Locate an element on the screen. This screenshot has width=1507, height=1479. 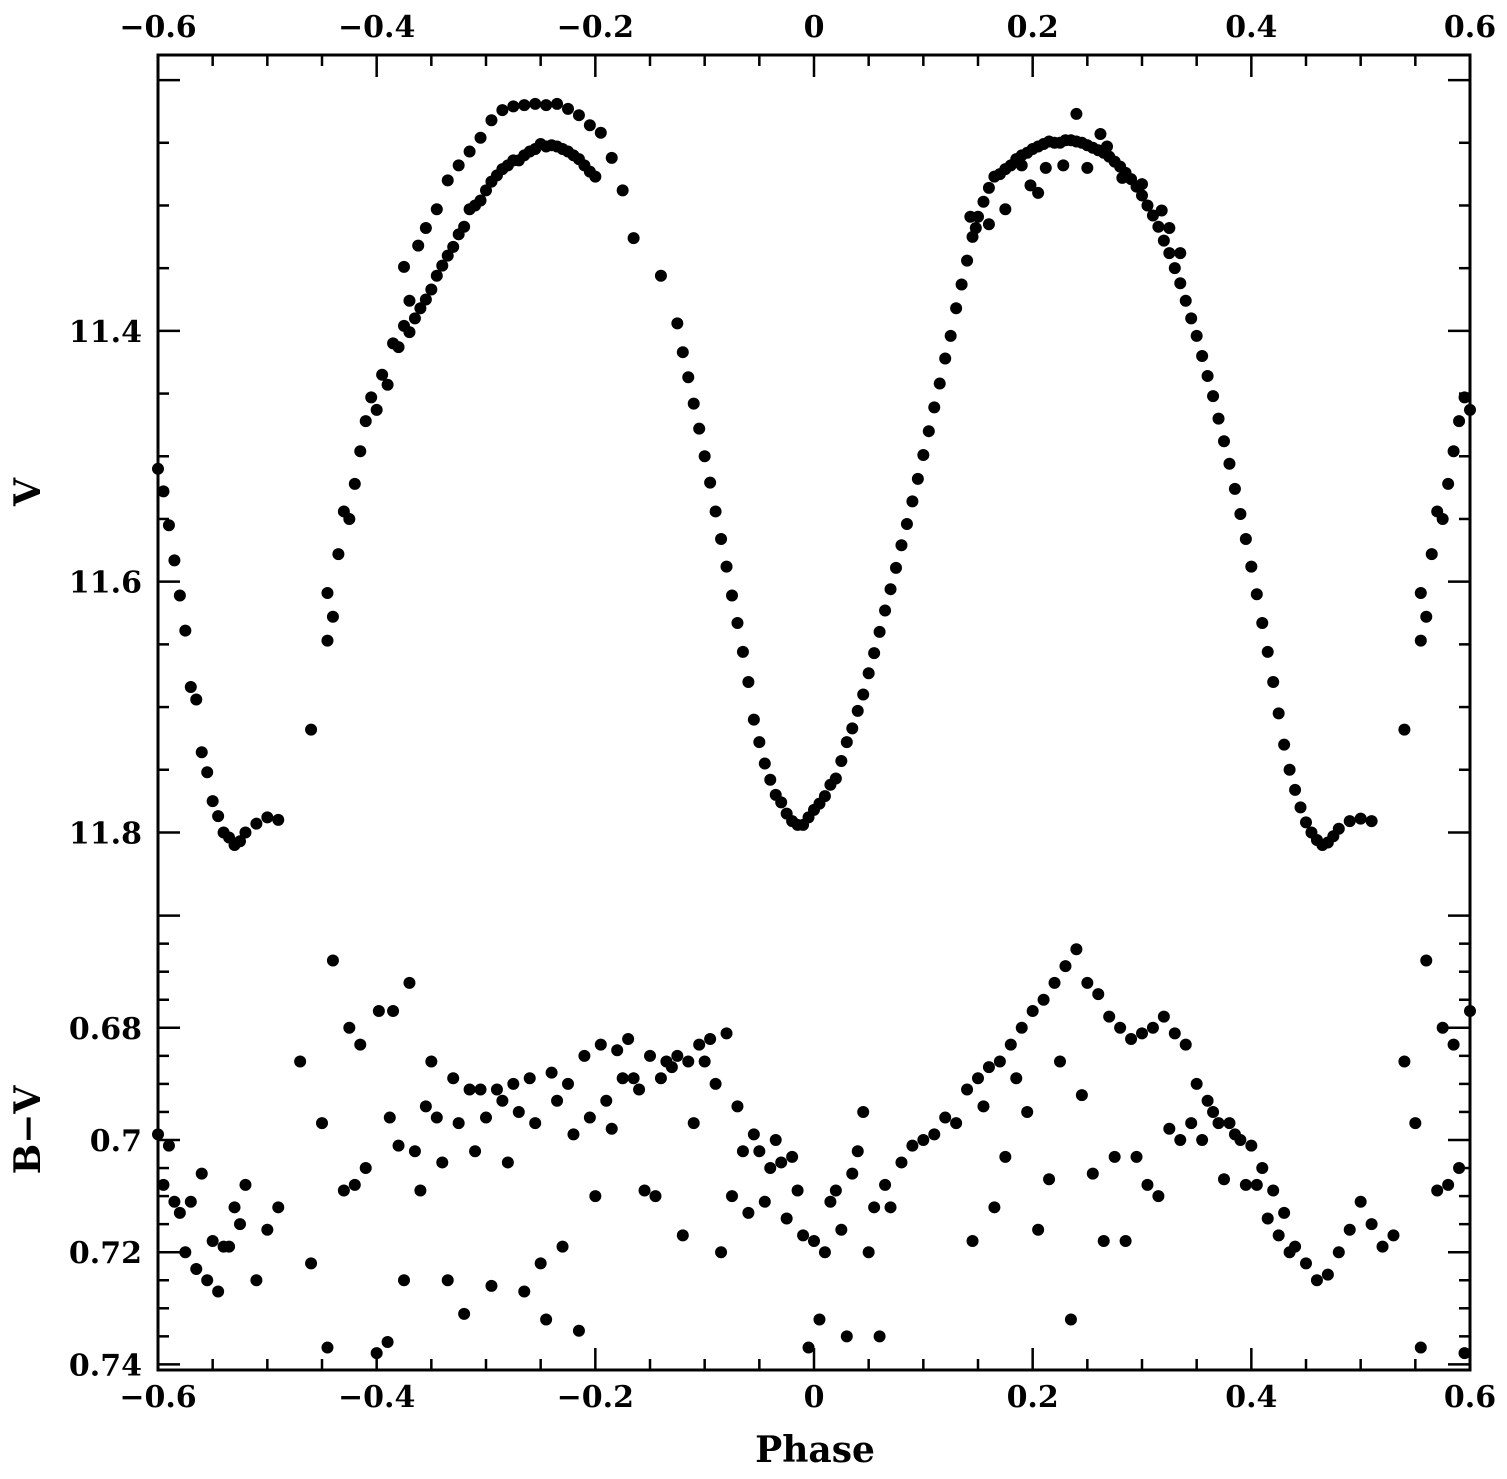
x-tick-label-bottom: −0.2 is located at coordinates (595, 1397).